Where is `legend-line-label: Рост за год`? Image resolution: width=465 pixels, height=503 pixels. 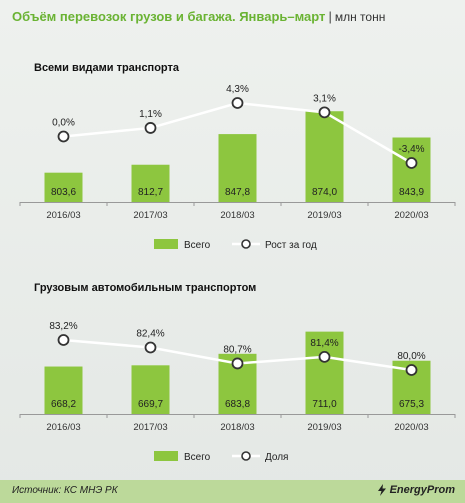 legend-line-label: Рост за год is located at coordinates (291, 245).